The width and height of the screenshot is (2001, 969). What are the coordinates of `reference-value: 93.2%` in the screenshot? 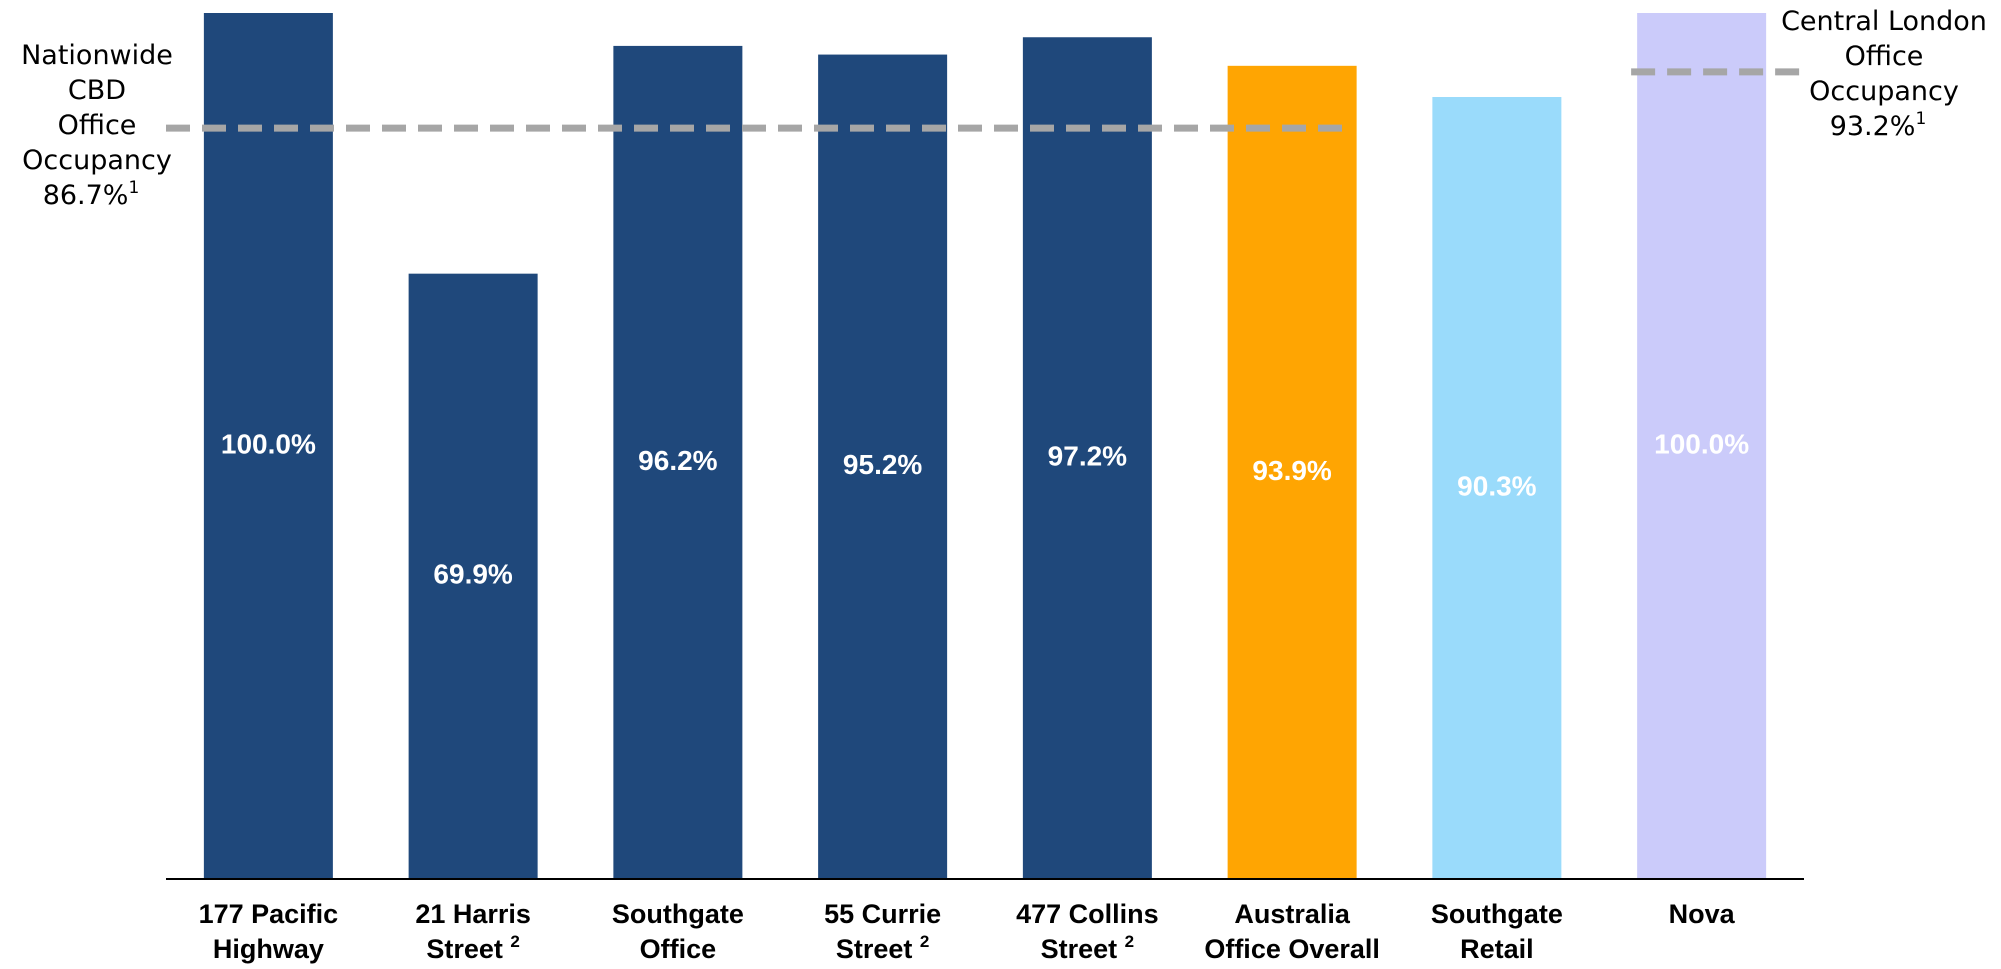 It's located at (1873, 126).